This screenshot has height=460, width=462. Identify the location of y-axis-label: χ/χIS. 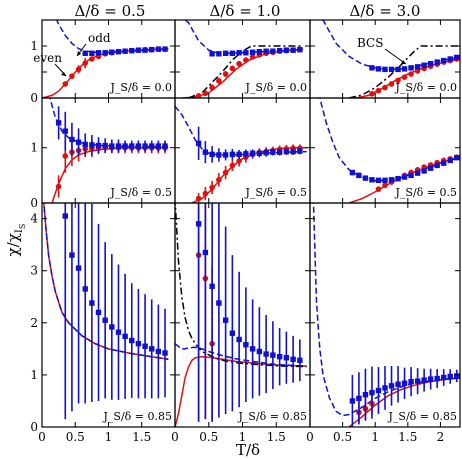
(15, 240).